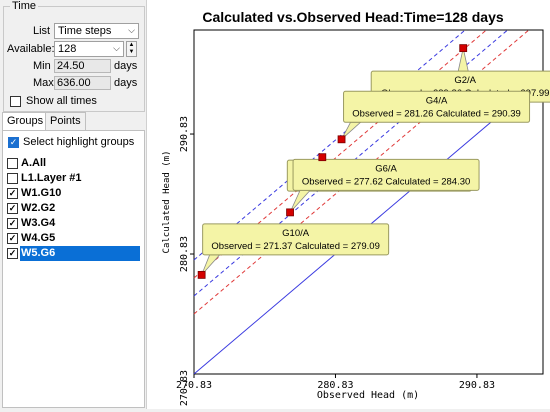 The width and height of the screenshot is (550, 412). I want to click on list-item: L1.Layer #1, so click(73, 178).